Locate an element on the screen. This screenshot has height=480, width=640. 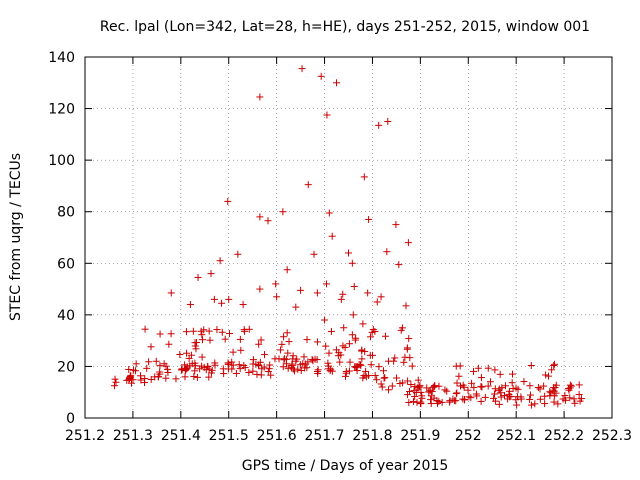
y-tick-label: 40 is located at coordinates (66, 316).